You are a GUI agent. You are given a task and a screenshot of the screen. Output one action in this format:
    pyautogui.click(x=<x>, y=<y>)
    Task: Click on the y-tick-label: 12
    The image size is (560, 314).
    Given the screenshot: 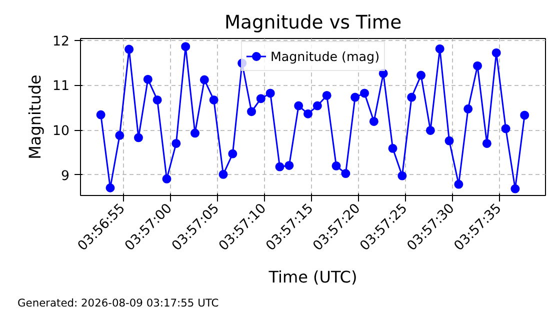 What is the action you would take?
    pyautogui.click(x=61, y=42)
    